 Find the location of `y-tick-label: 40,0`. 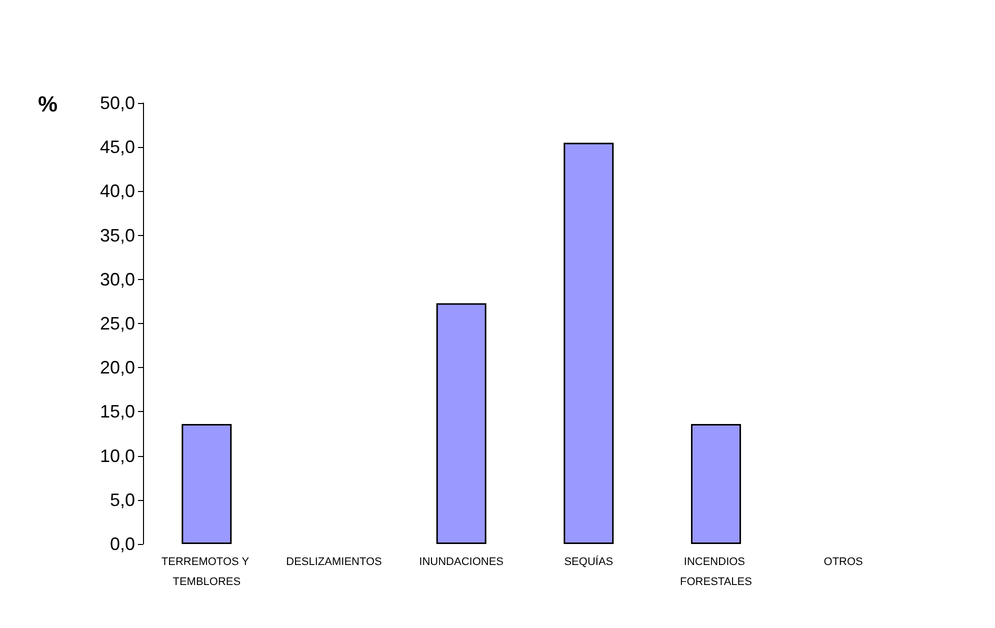

y-tick-label: 40,0 is located at coordinates (117, 191).